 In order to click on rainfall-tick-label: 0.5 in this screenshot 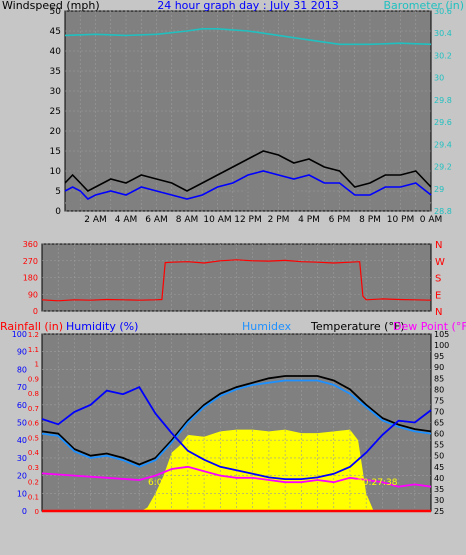, I will do `click(33, 438)`.